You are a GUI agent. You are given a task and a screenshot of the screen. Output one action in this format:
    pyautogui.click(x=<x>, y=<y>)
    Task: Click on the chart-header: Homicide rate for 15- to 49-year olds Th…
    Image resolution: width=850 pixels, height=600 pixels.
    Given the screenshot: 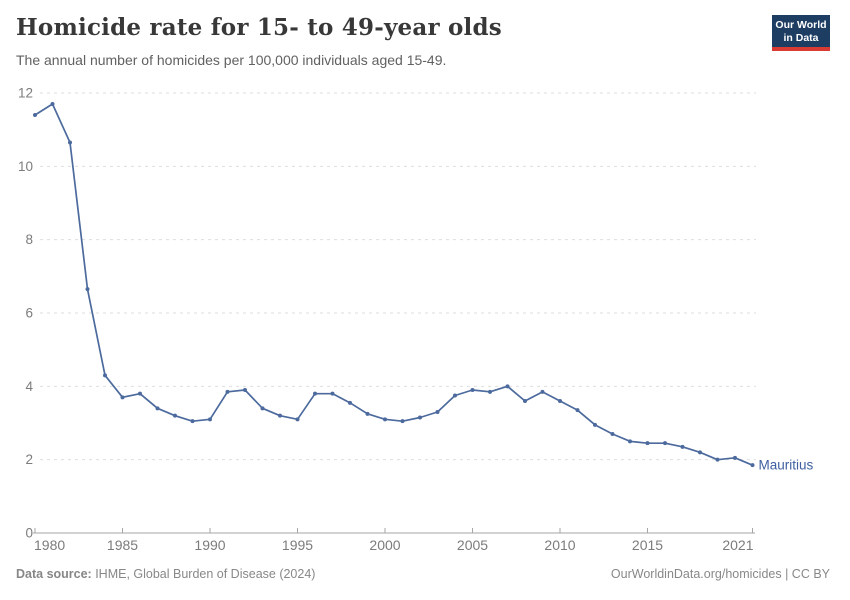 What is the action you would take?
    pyautogui.click(x=383, y=41)
    